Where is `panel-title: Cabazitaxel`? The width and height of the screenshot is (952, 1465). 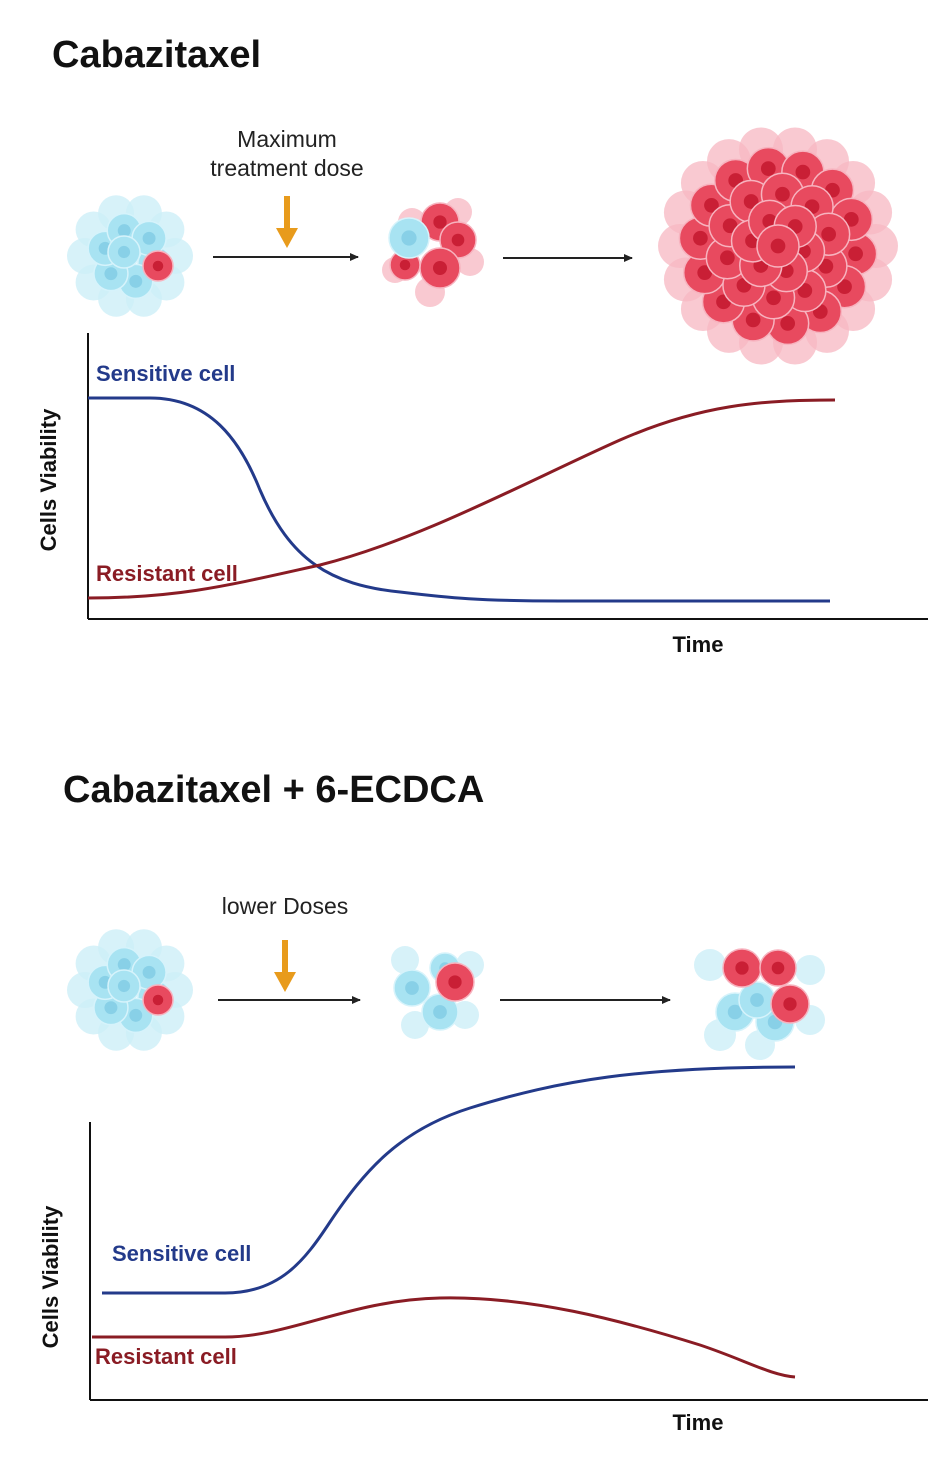
panel-title: Cabazitaxel is located at coordinates (156, 55).